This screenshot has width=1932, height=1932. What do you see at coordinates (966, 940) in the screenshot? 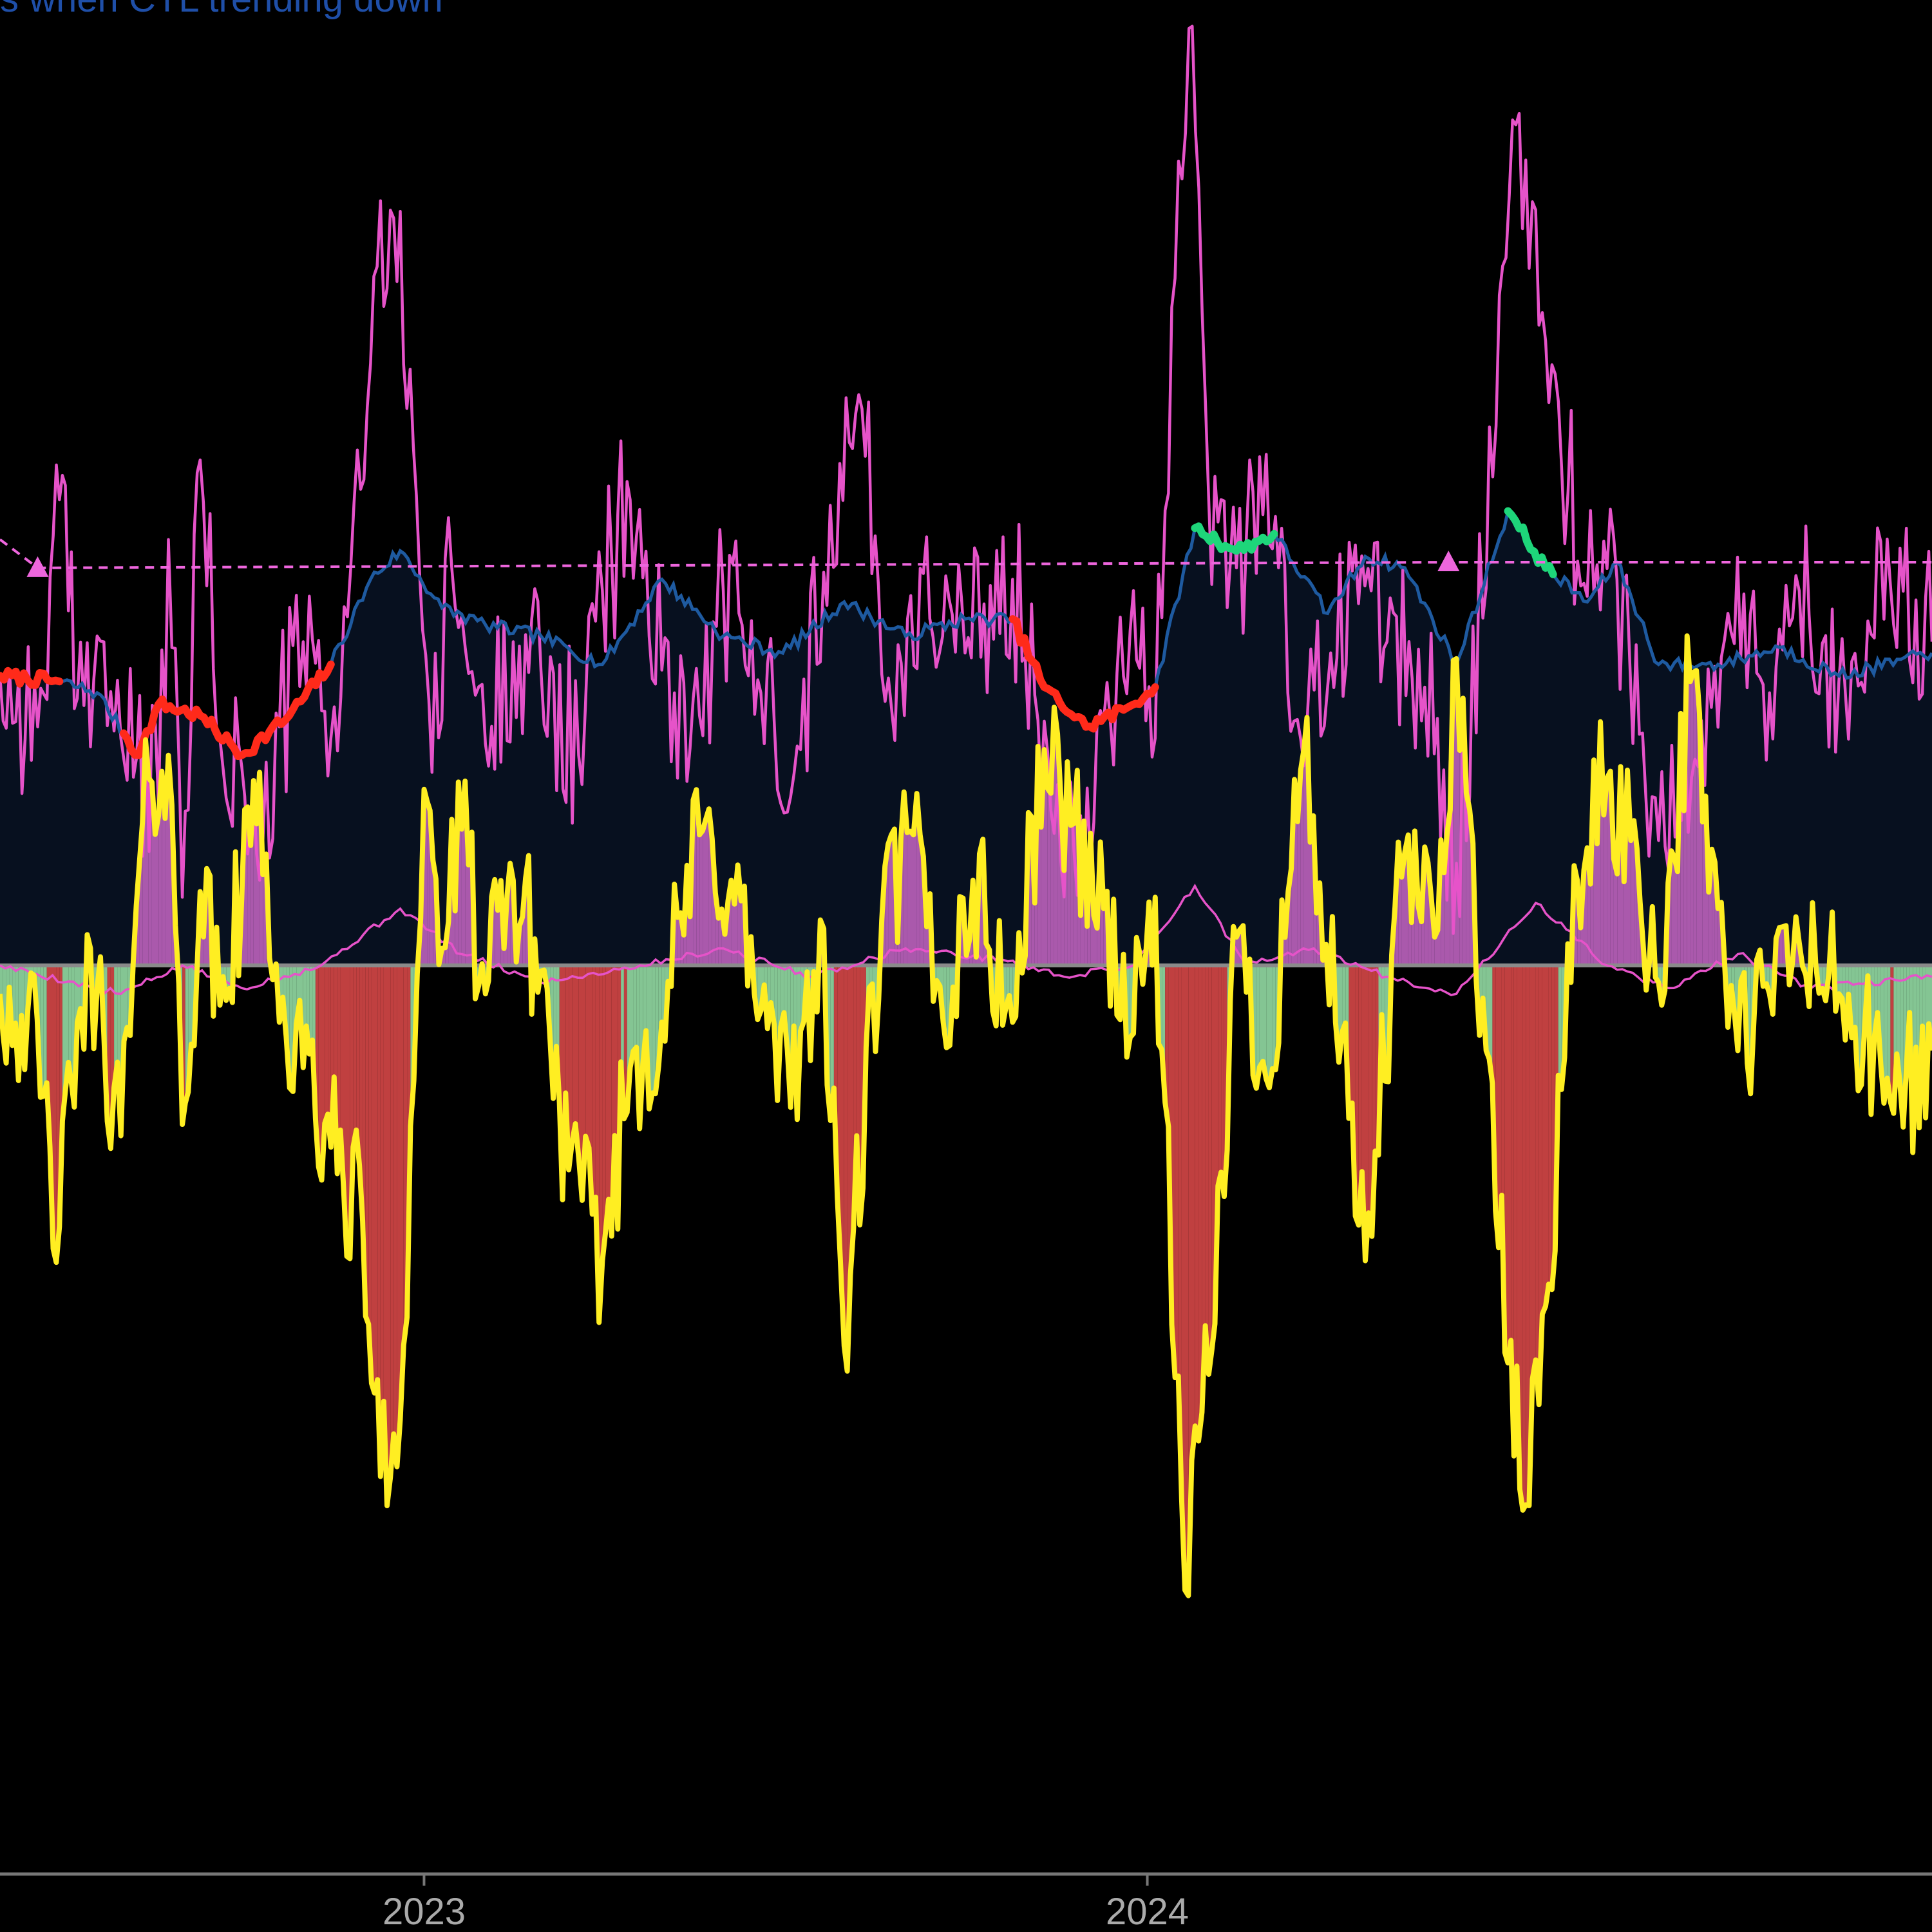
I see `tsb-trend-line` at bounding box center [966, 940].